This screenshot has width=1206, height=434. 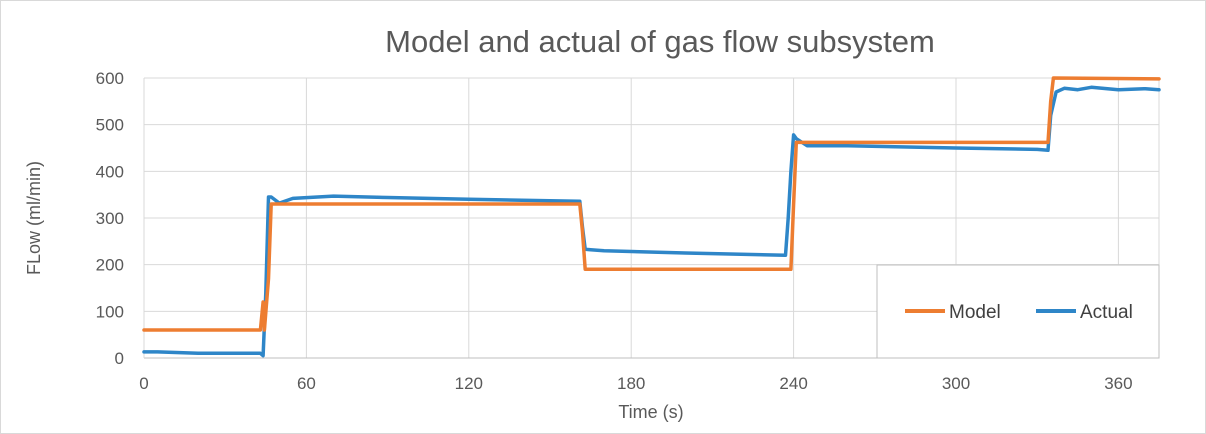 I want to click on x-tick-label: 60, so click(x=306, y=383).